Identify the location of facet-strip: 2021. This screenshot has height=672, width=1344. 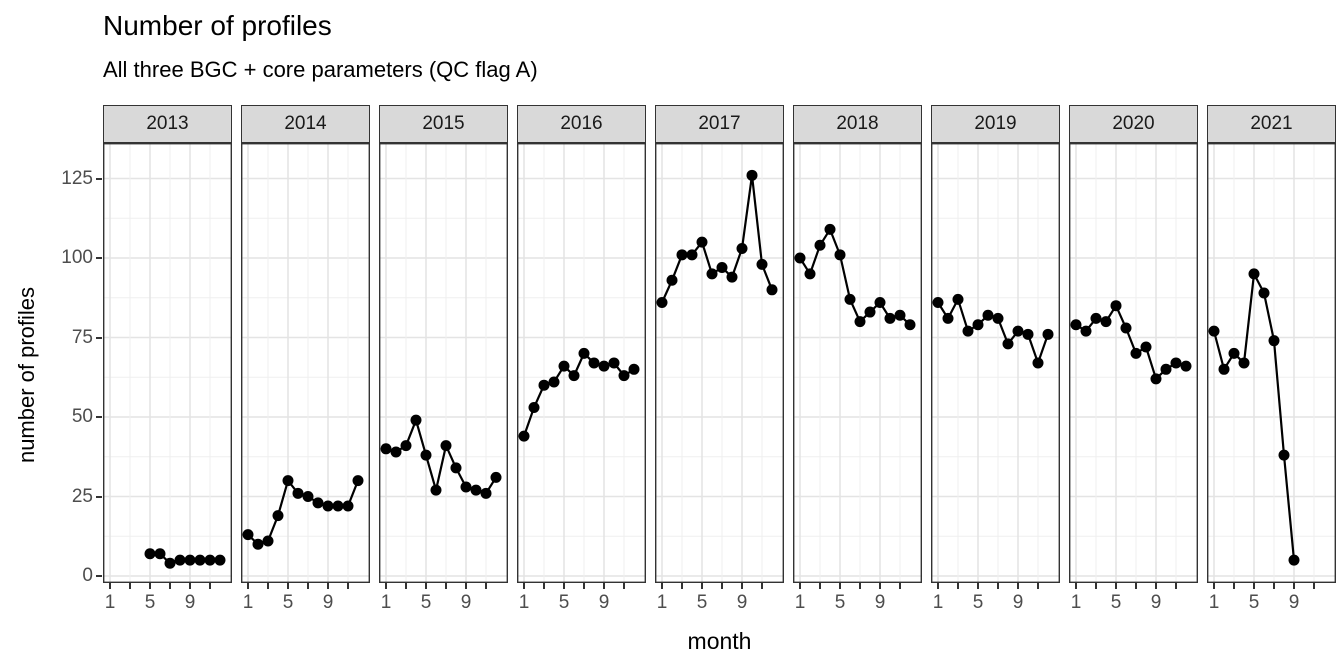
(1271, 124).